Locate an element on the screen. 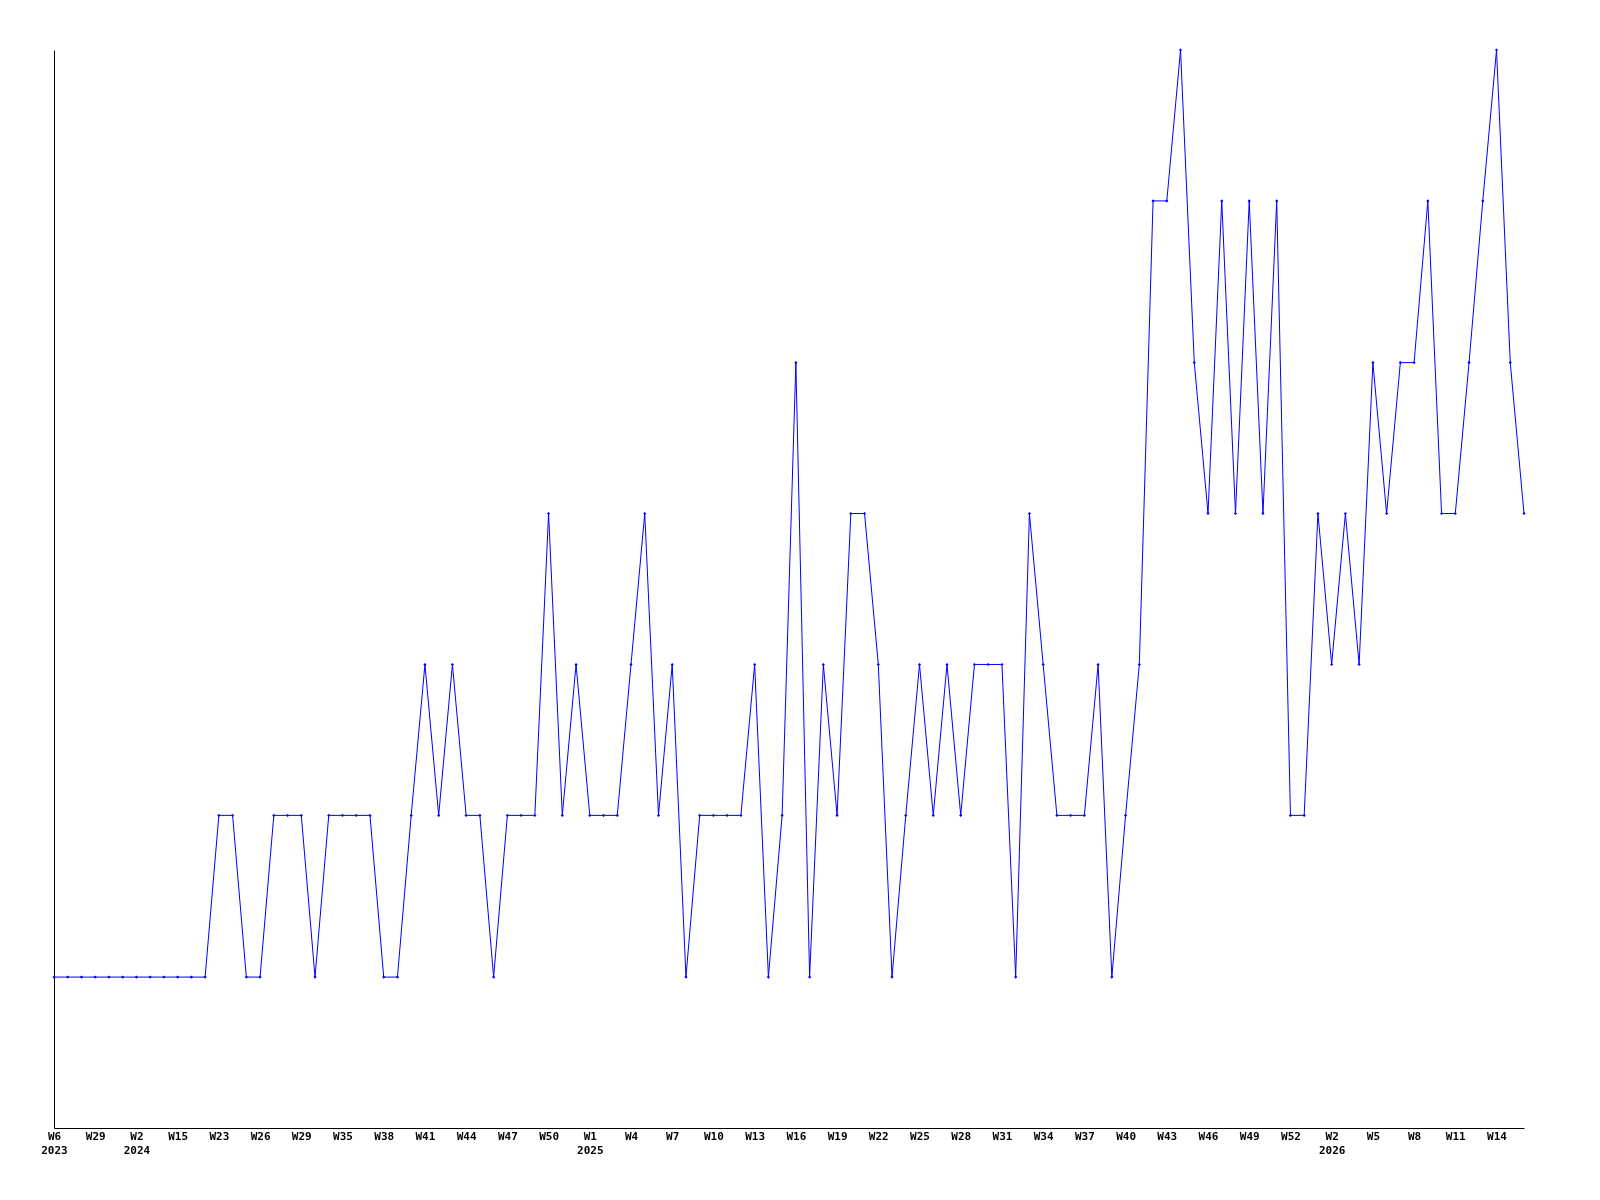 The width and height of the screenshot is (1600, 1200). x-tick-label: W52 is located at coordinates (1291, 1136).